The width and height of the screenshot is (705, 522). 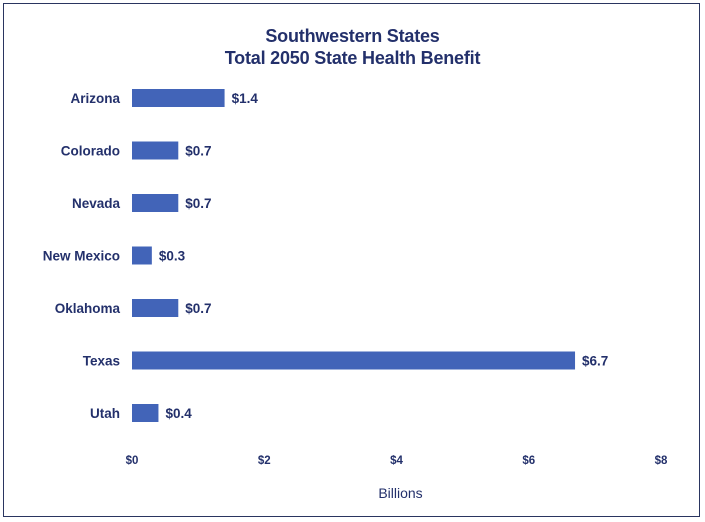 What do you see at coordinates (264, 461) in the screenshot?
I see `x-tick-label: $2` at bounding box center [264, 461].